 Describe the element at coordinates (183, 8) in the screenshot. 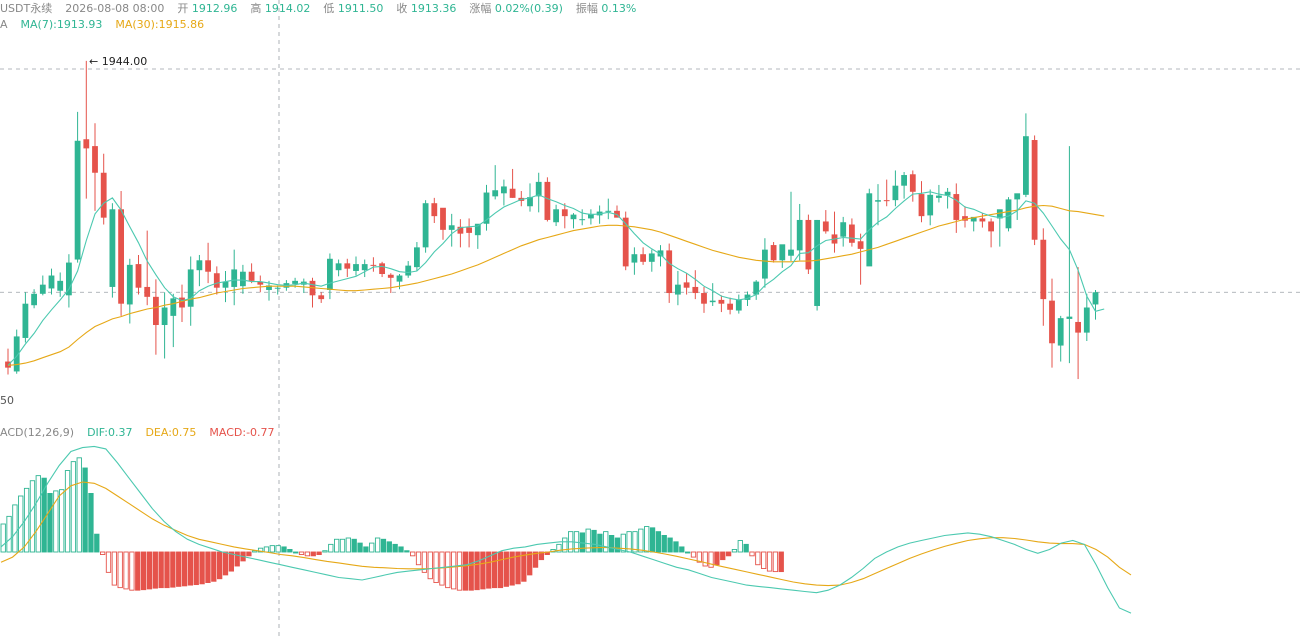

I see `open-label: 开` at that location.